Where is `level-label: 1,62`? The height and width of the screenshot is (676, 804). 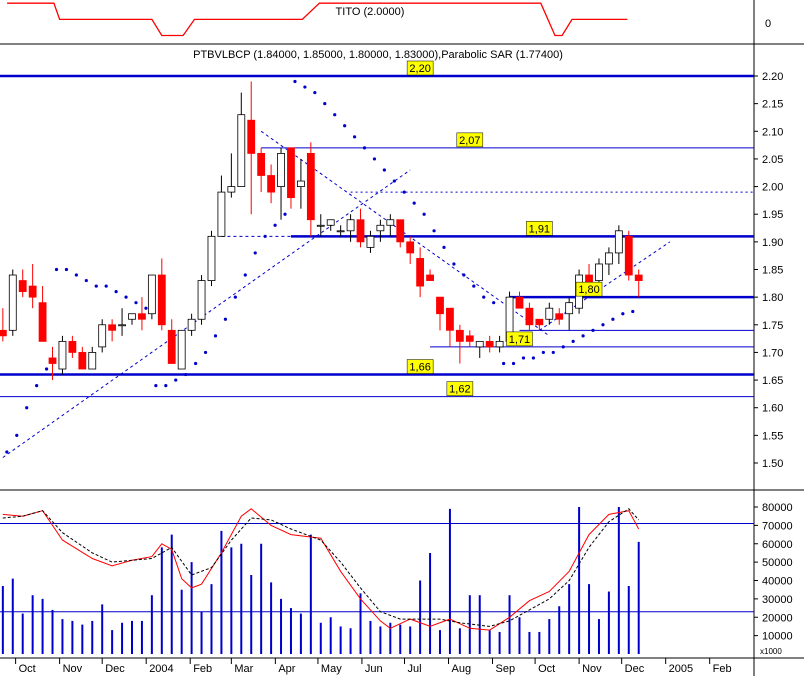 level-label: 1,62 is located at coordinates (459, 390).